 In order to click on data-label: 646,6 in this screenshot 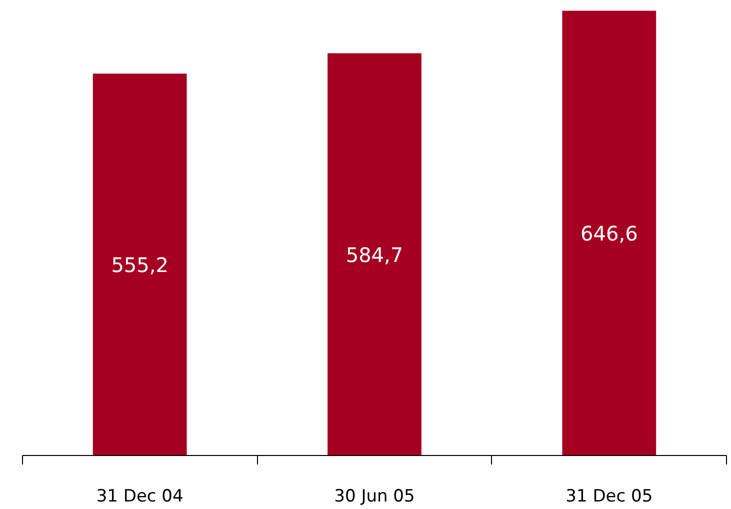, I will do `click(609, 234)`.